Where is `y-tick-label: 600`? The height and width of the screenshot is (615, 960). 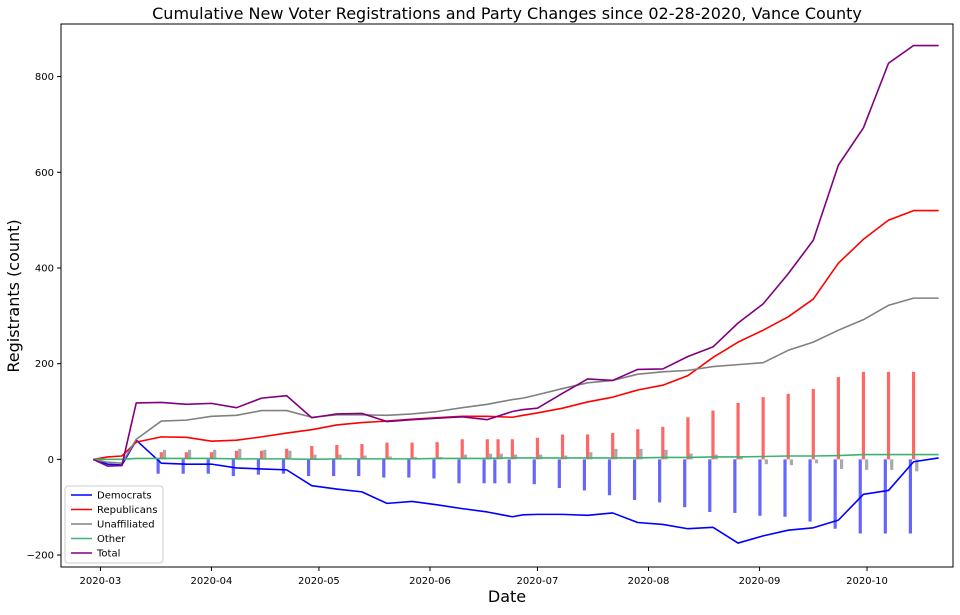
y-tick-label: 600 is located at coordinates (44, 173).